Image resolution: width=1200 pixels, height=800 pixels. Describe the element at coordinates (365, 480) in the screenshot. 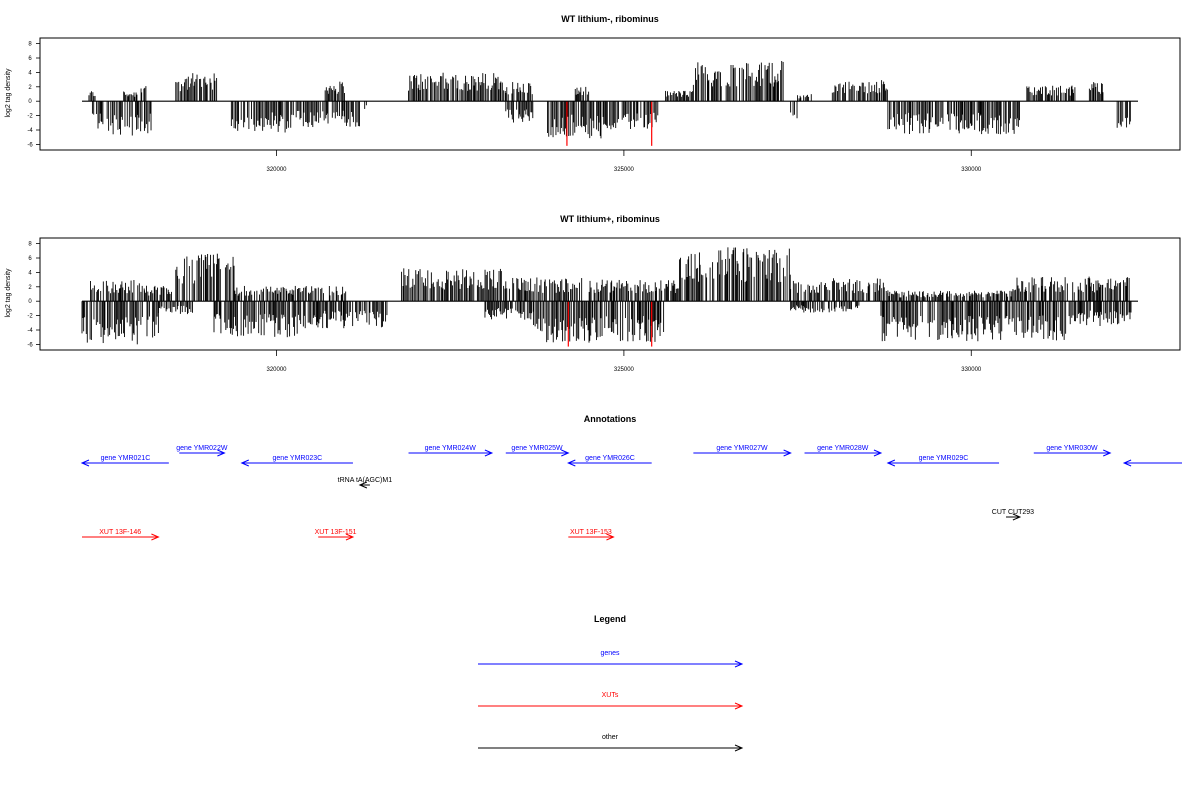

I see `feature-label: tRNA tA(AGC)M1` at that location.